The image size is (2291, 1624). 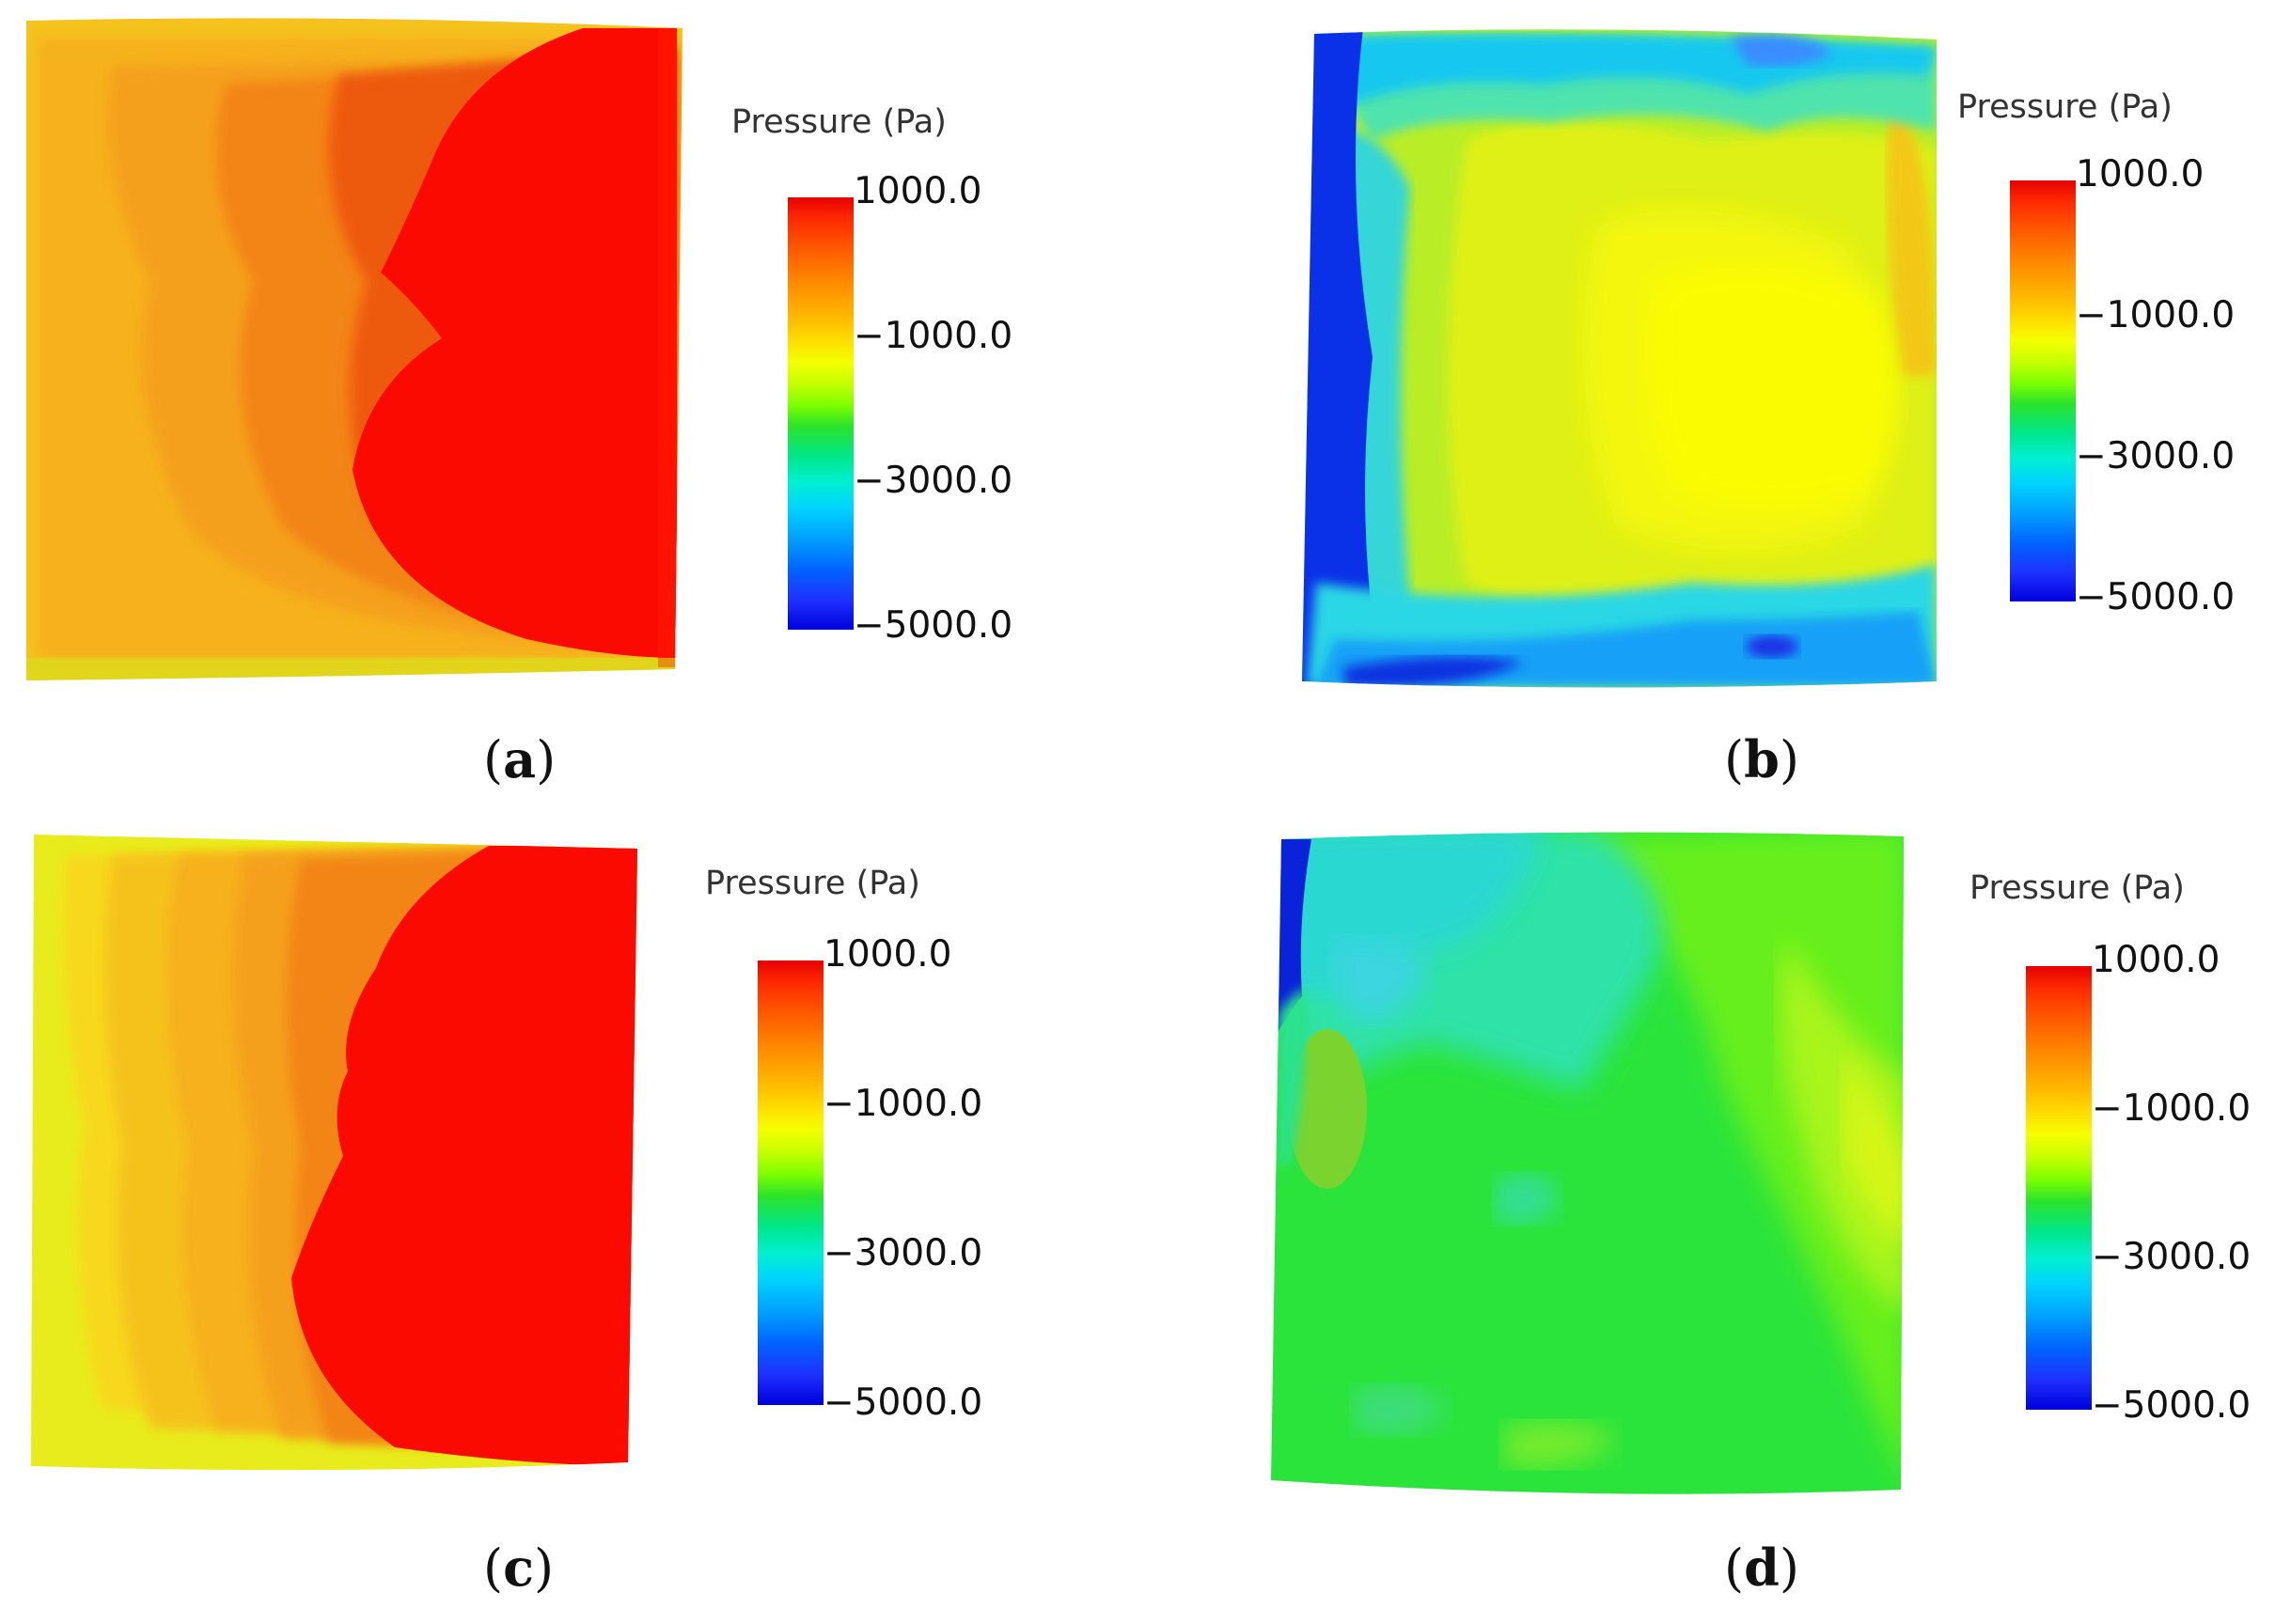 I want to click on colorbar-d, so click(x=2059, y=1188).